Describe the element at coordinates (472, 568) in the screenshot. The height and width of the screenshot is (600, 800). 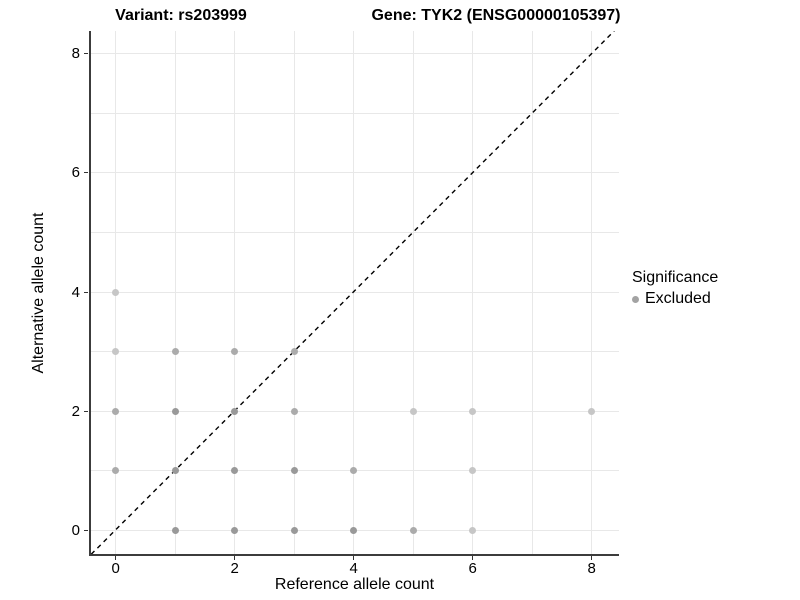
I see `x-tick-label-6: 6` at that location.